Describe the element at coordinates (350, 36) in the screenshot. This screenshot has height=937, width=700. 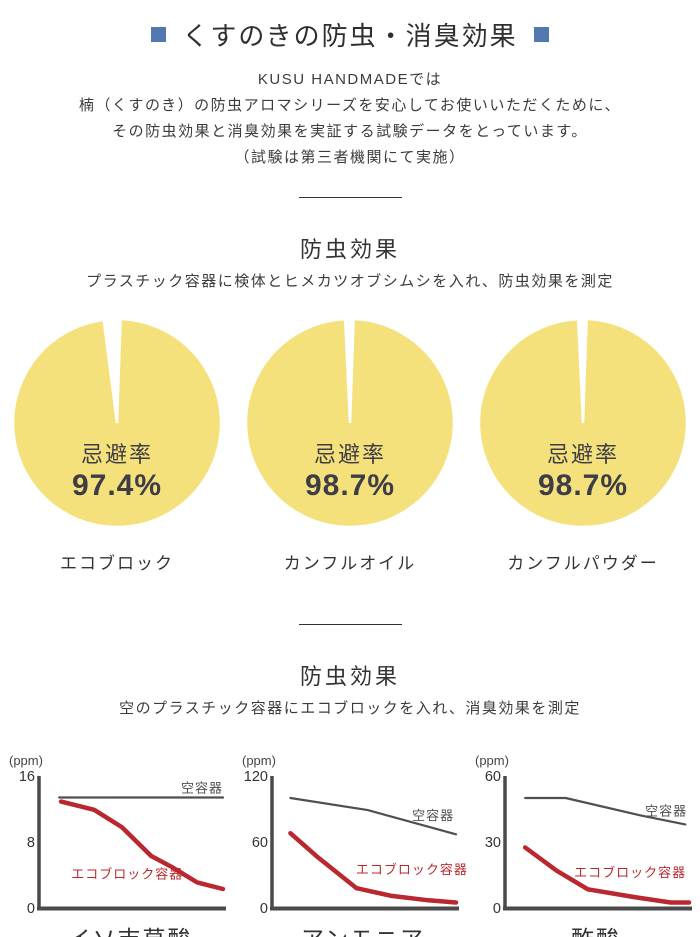
I see `page-title-text: くすのきの防虫・消臭効果` at that location.